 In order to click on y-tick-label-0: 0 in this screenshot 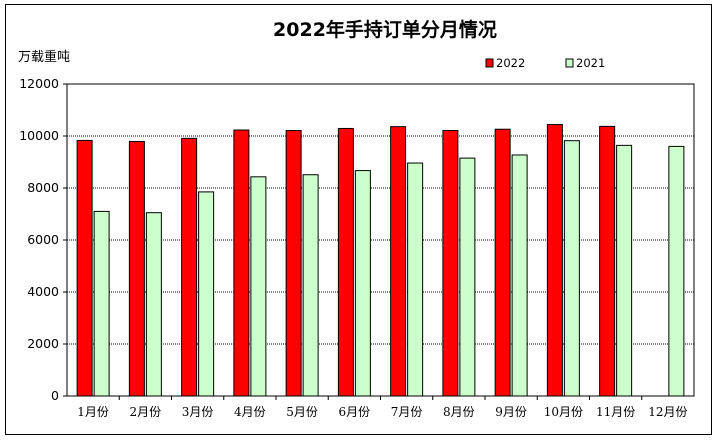, I will do `click(55, 395)`.